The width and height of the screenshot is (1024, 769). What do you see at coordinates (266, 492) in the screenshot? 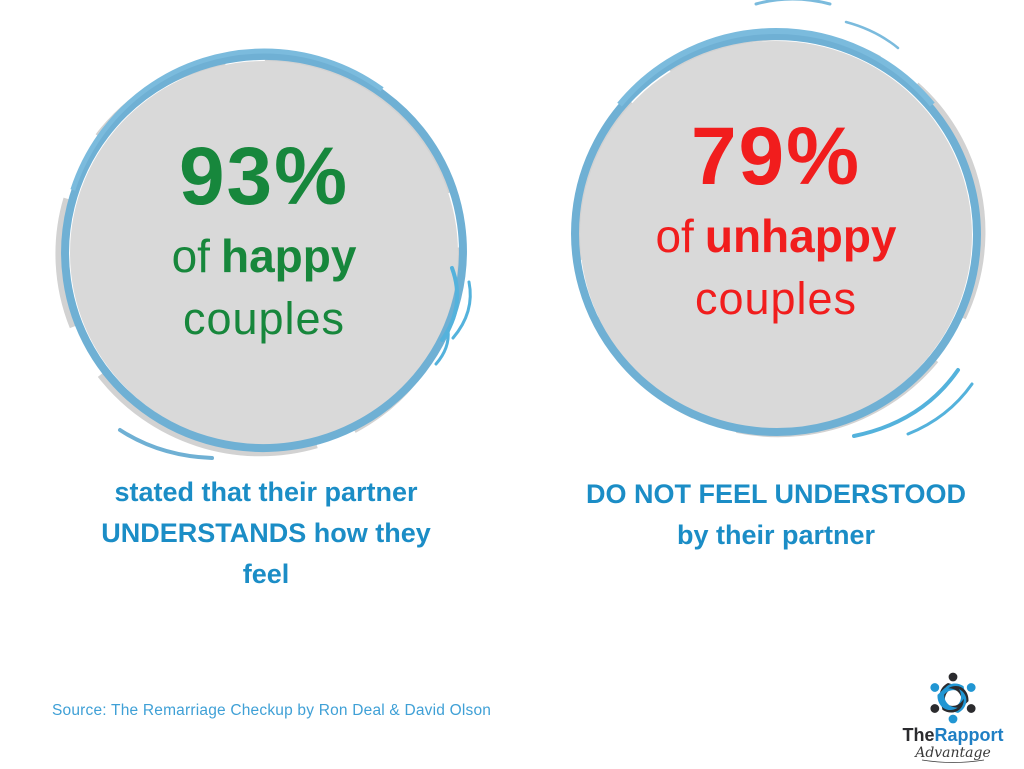
I see `happy-caption-line1: stated that their partner` at bounding box center [266, 492].